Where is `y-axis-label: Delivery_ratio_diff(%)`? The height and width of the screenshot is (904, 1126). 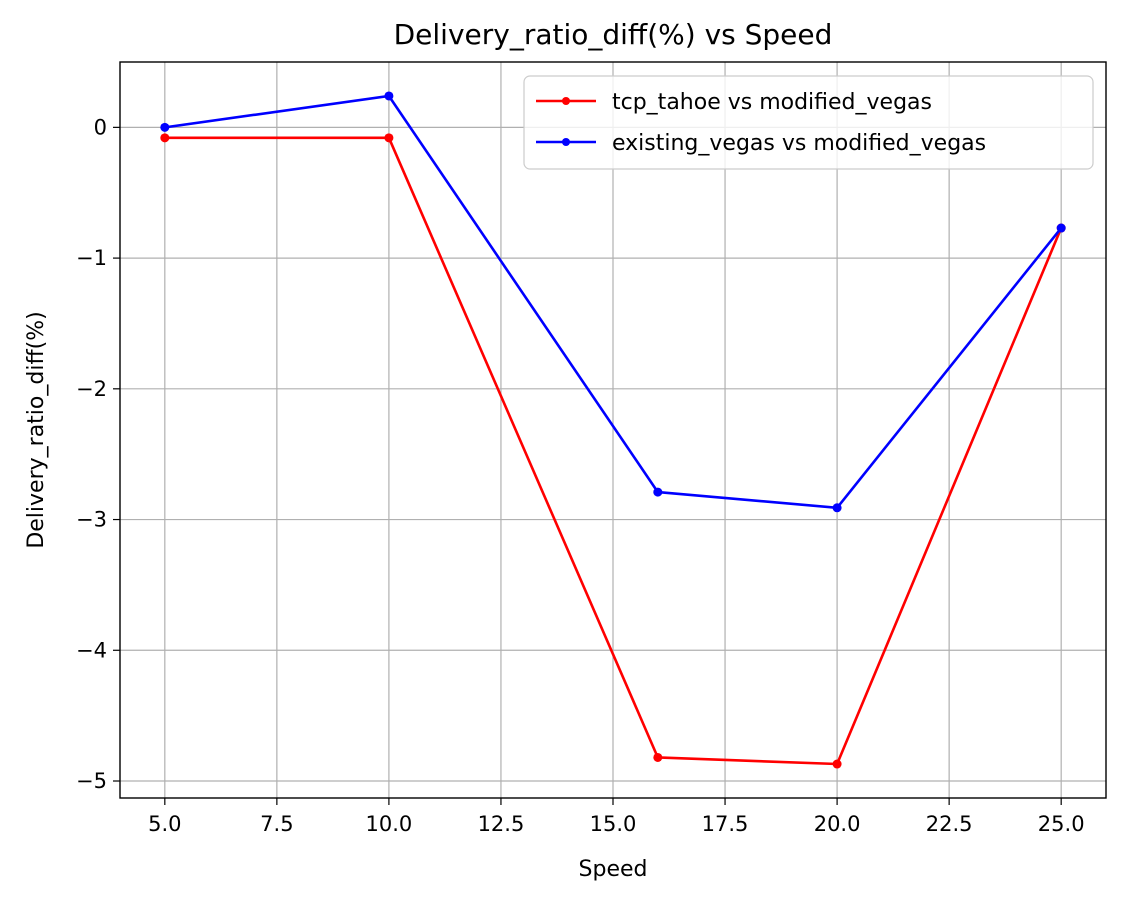 y-axis-label: Delivery_ratio_diff(%) is located at coordinates (36, 429).